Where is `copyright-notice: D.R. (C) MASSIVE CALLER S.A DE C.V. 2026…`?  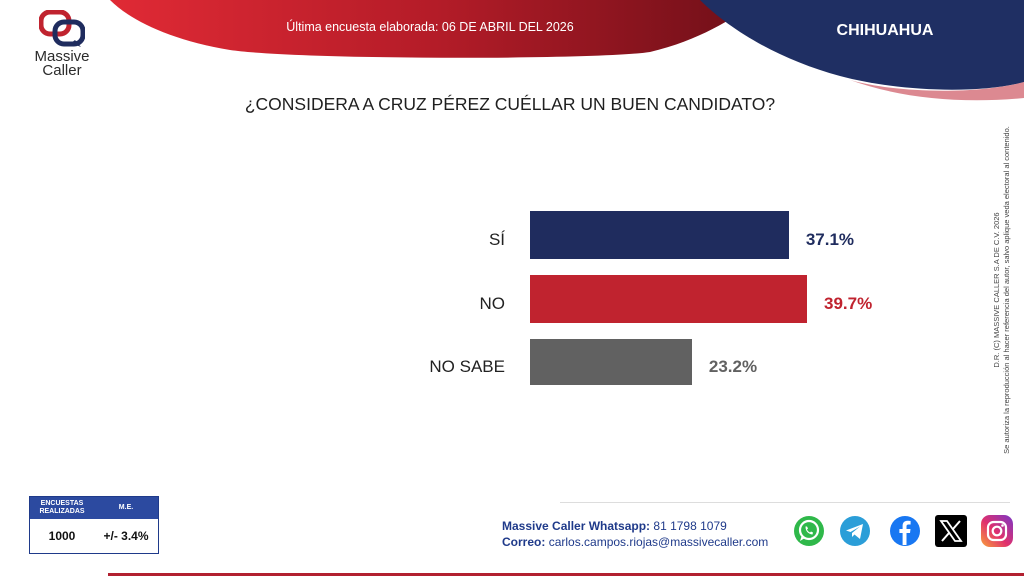
copyright-notice: D.R. (C) MASSIVE CALLER S.A DE C.V. 2026… is located at coordinates (1007, 290).